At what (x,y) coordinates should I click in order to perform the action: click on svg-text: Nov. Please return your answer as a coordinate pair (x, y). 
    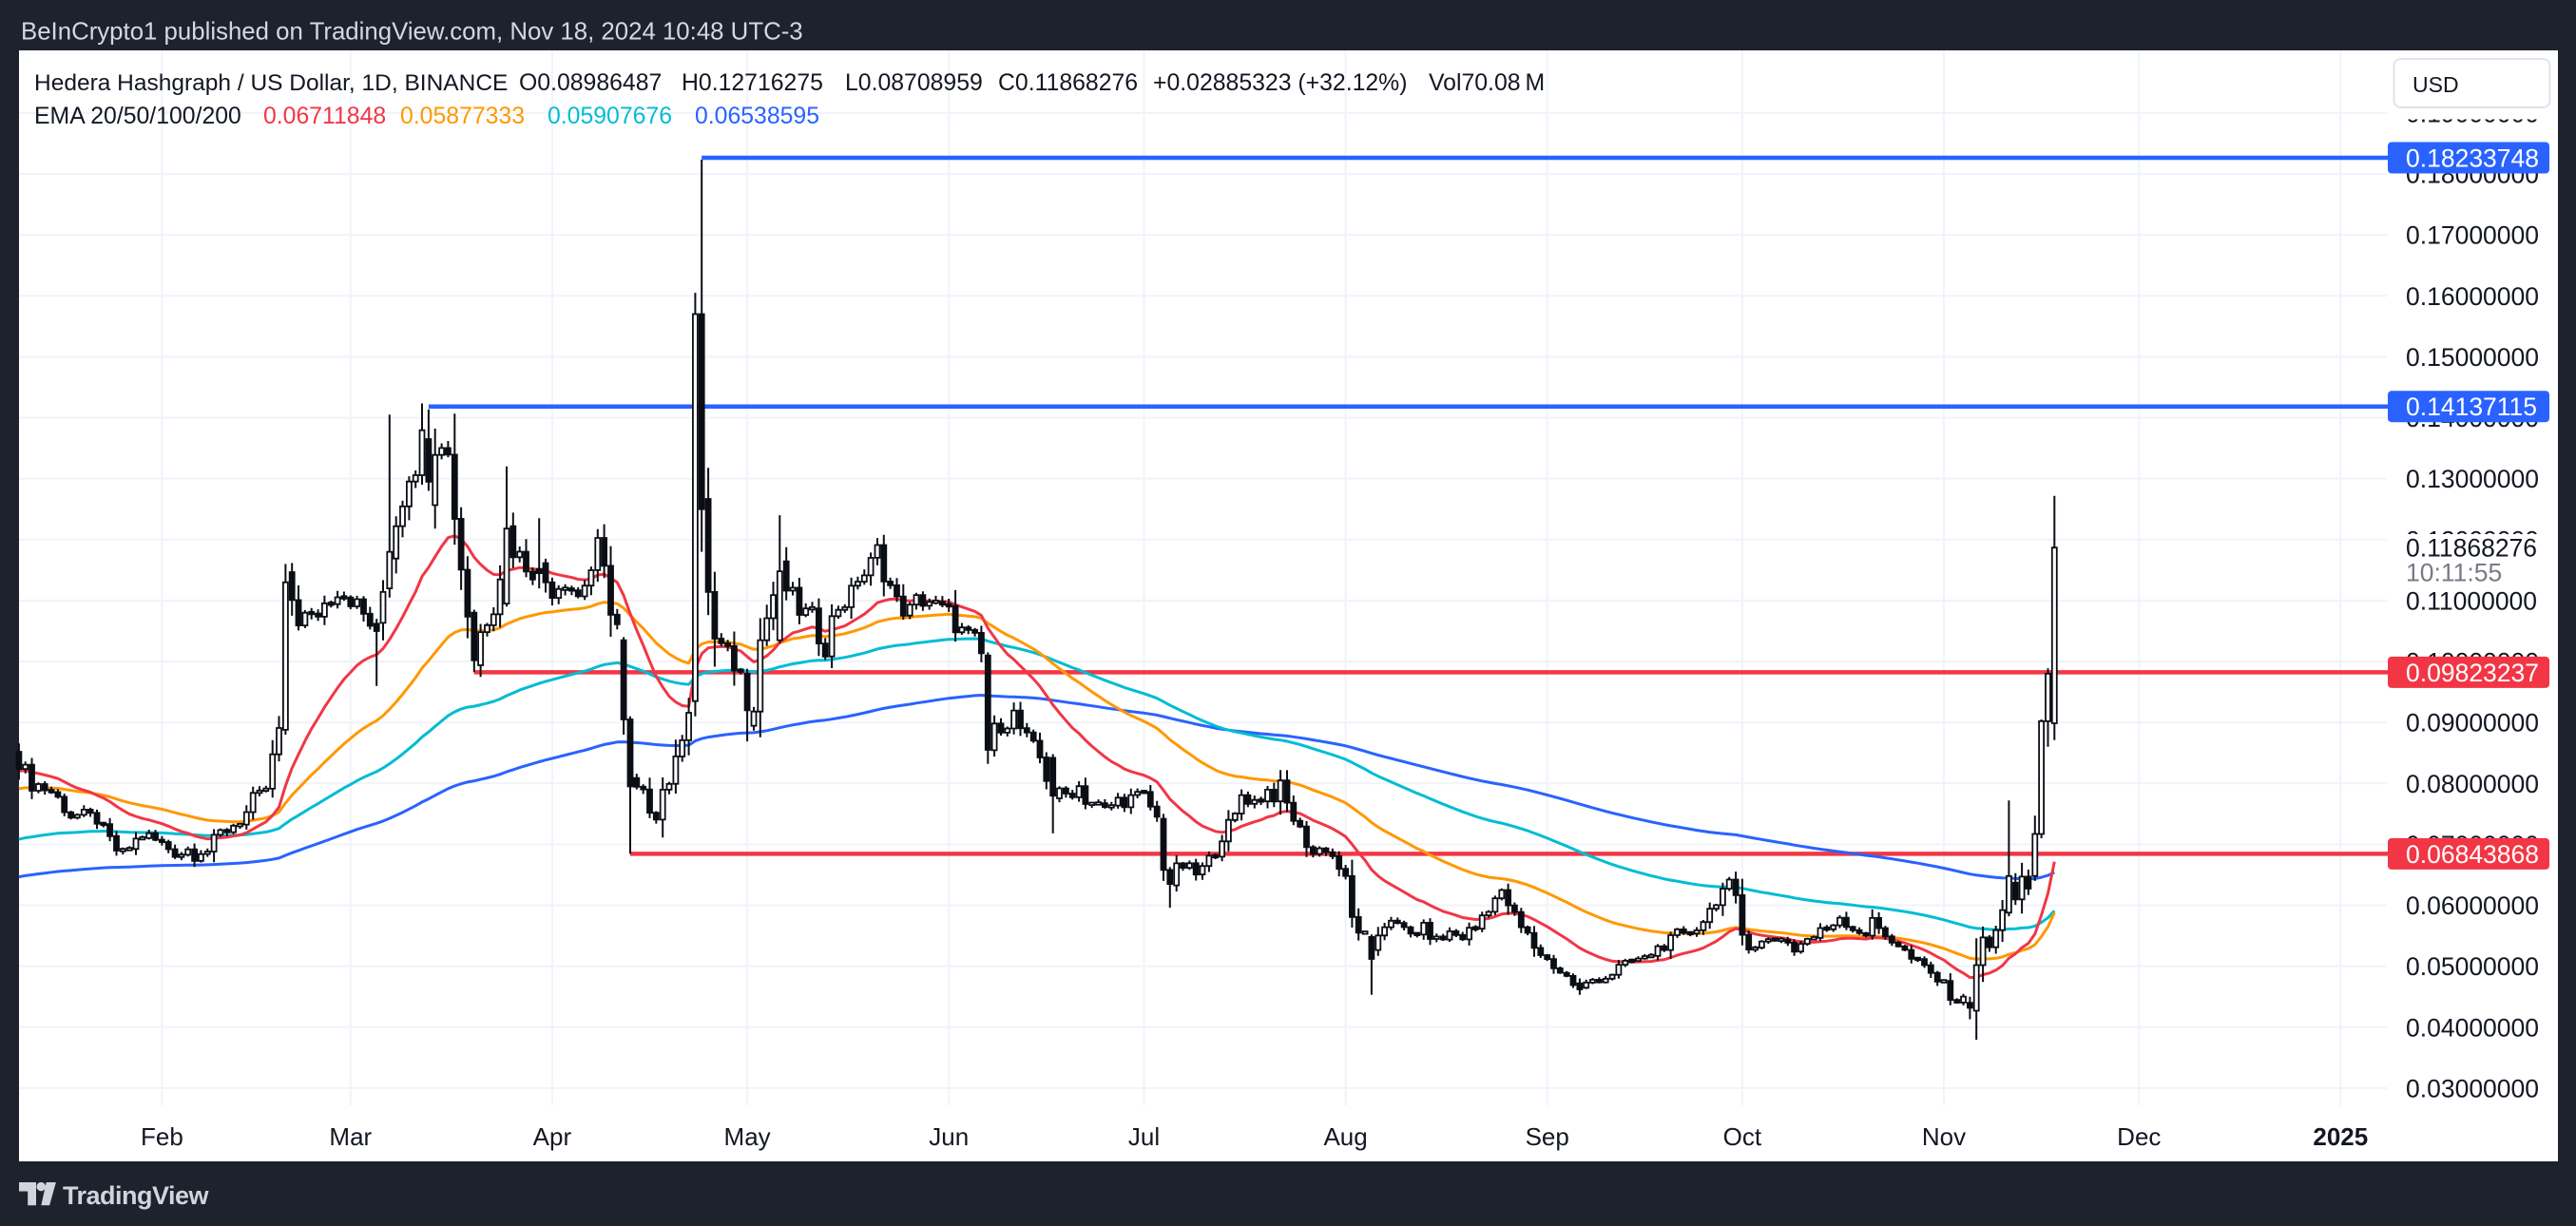
    Looking at the image, I should click on (1944, 1137).